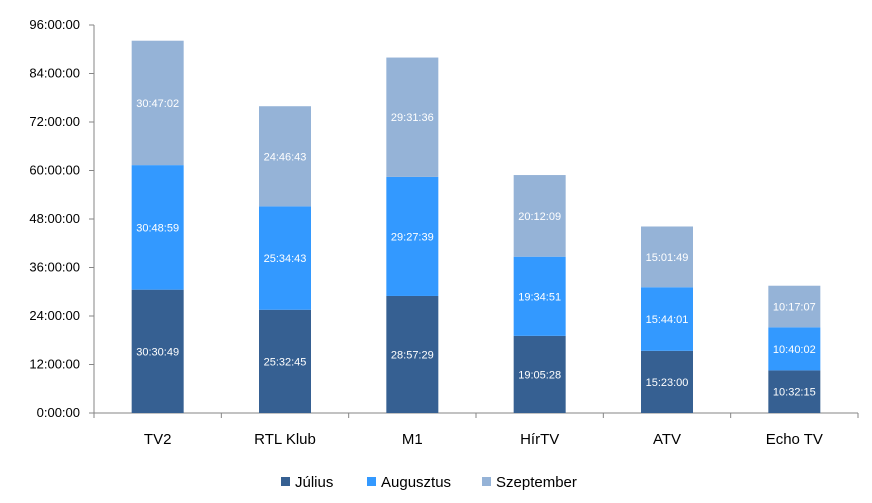 The height and width of the screenshot is (503, 872). Describe the element at coordinates (58, 412) in the screenshot. I see `y-tick-label: 0:00:00` at that location.